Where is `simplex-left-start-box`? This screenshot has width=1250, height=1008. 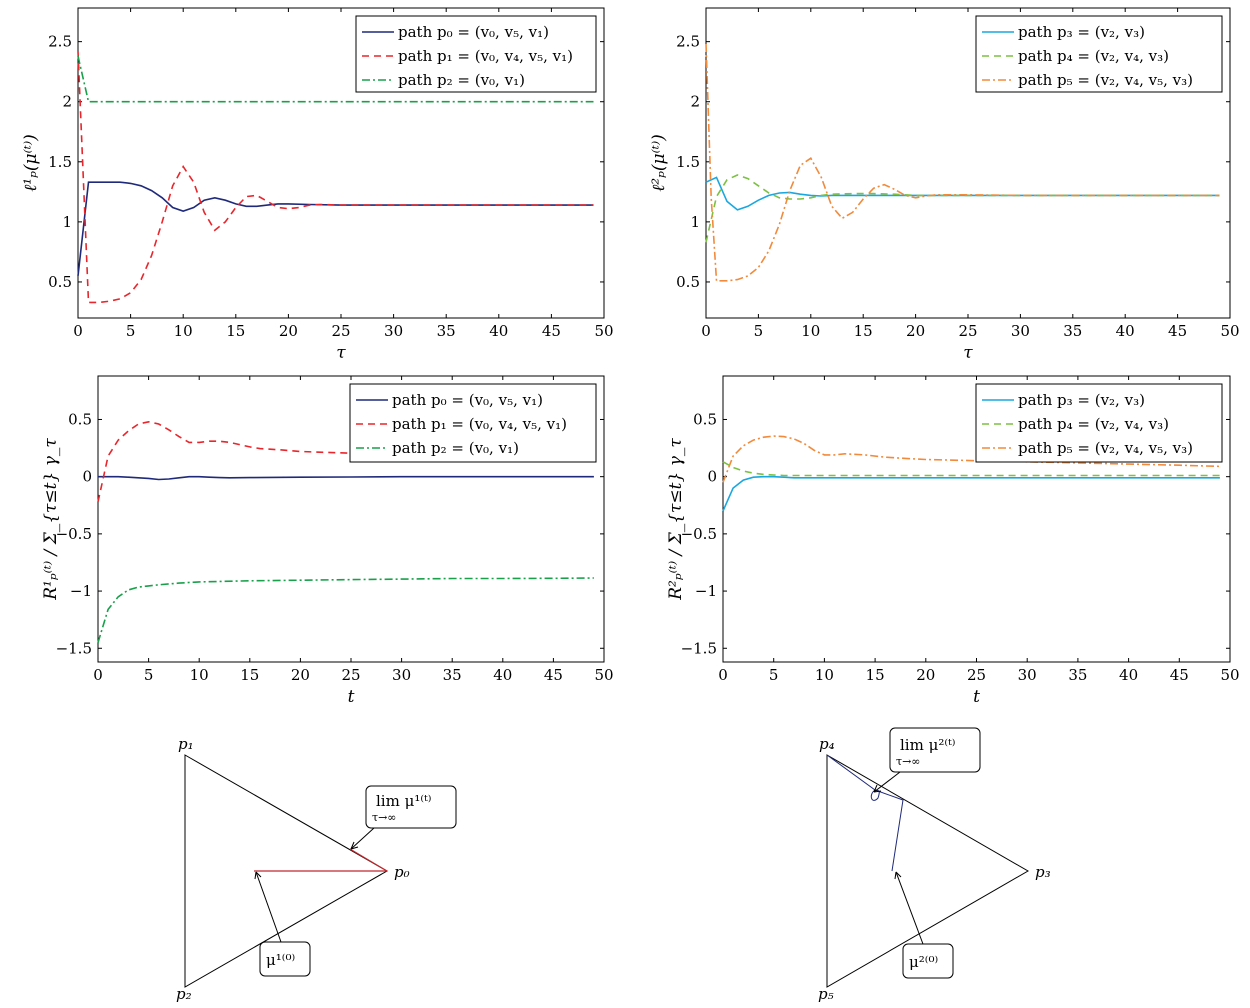
simplex-left-start-box is located at coordinates (285, 959).